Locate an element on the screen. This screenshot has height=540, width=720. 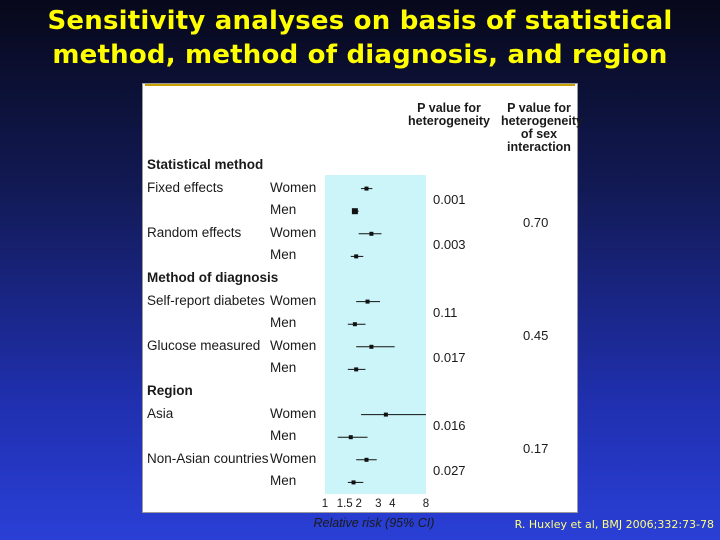
panel-top-rule is located at coordinates (360, 85).